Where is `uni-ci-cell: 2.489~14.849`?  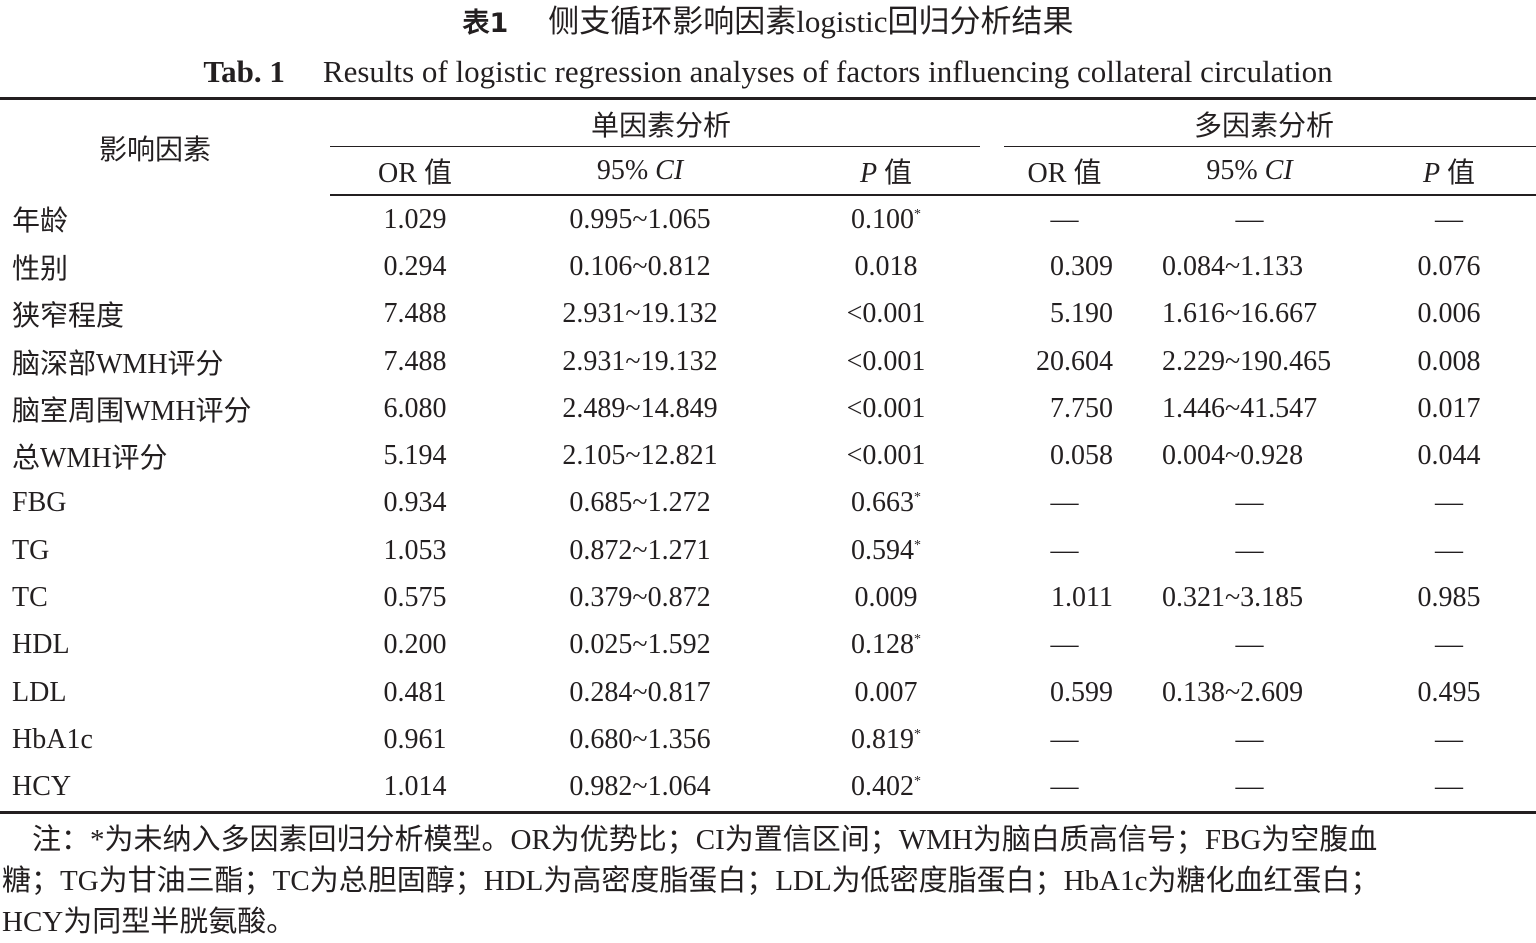 uni-ci-cell: 2.489~14.849 is located at coordinates (640, 408).